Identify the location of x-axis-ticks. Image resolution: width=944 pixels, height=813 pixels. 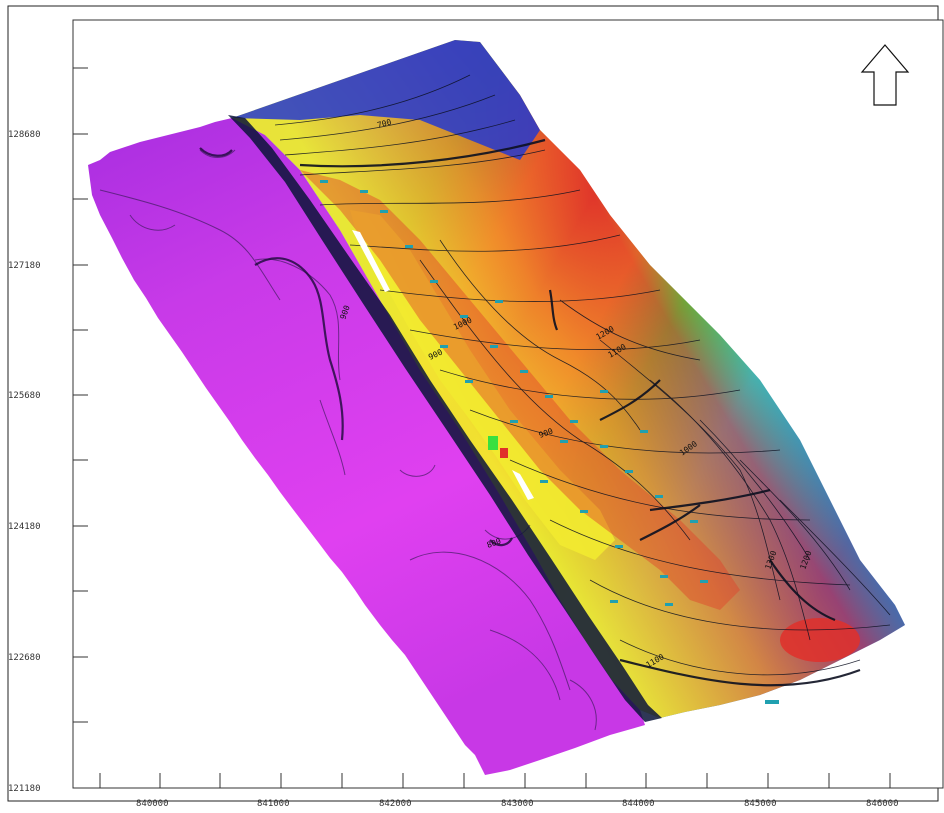
(495, 780).